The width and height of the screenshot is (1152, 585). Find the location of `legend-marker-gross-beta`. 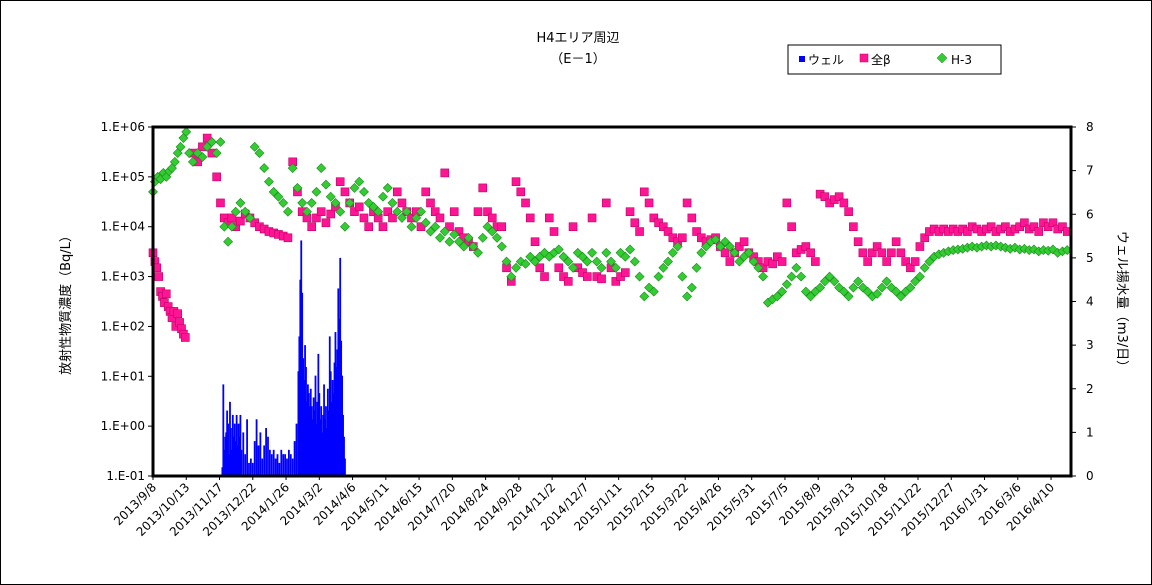

legend-marker-gross-beta is located at coordinates (864, 58).